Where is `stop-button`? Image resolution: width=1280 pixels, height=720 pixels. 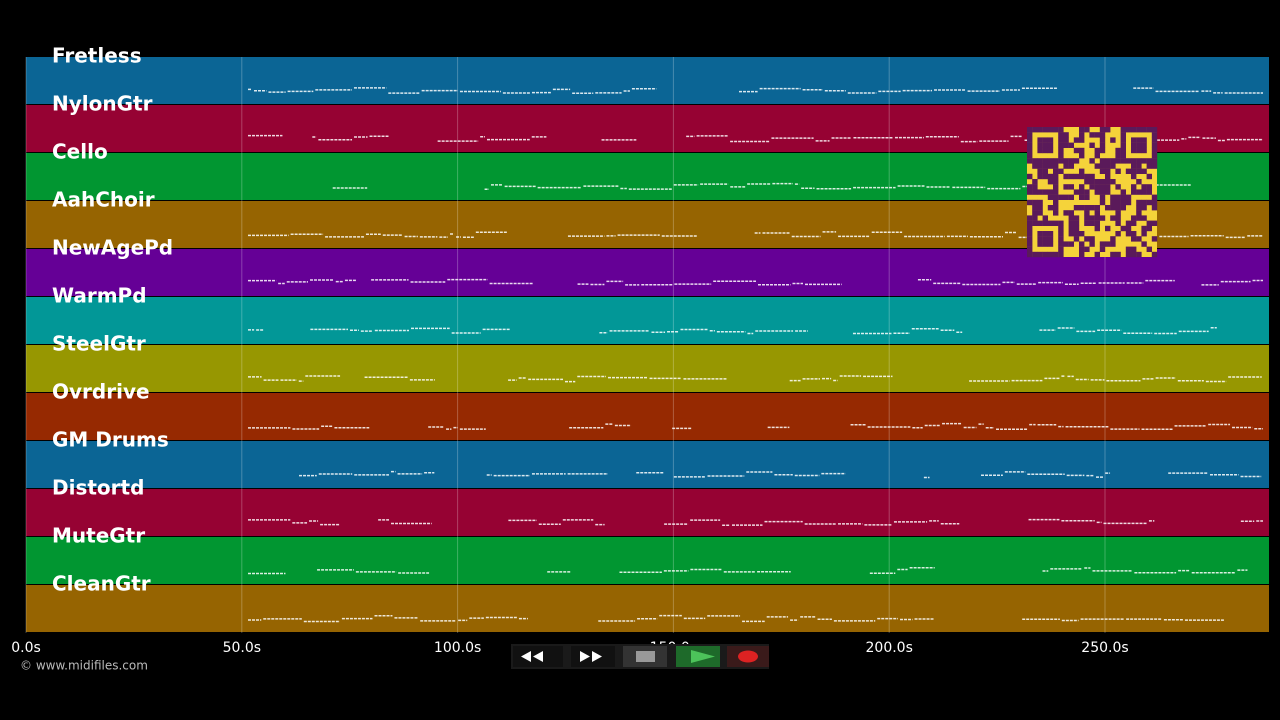
stop-button is located at coordinates (645, 656).